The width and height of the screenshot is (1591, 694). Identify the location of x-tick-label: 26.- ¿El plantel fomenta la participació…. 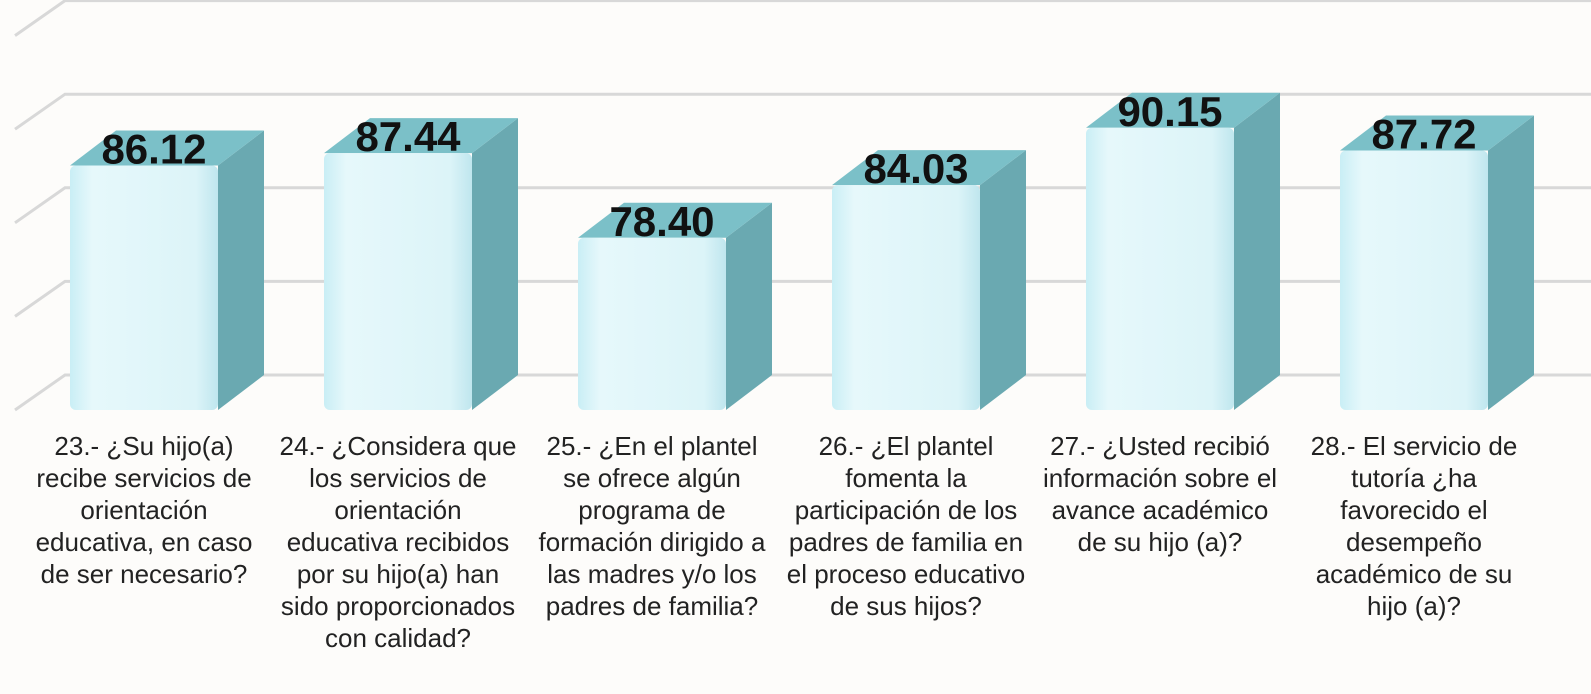
(906, 526).